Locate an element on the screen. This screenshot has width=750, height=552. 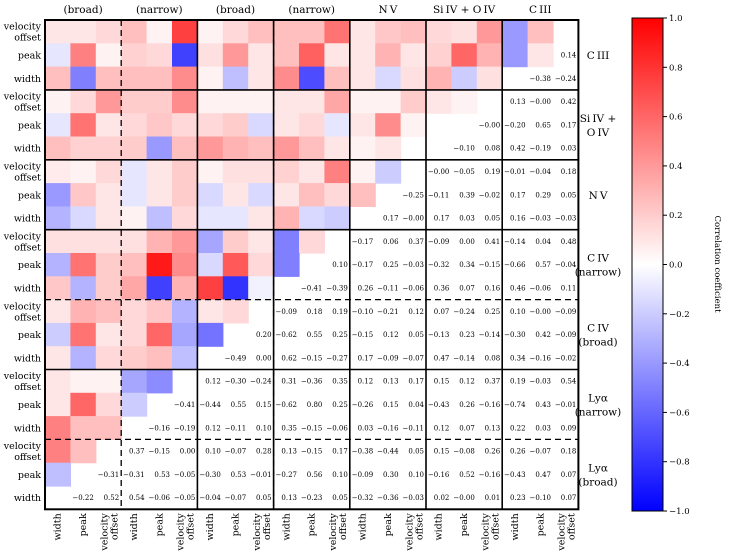
colorbar-tick-label: 0.2 is located at coordinates (676, 216).